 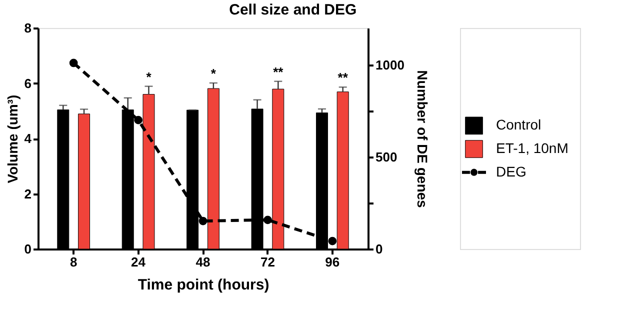 I want to click on y2-tick-label: 0, so click(x=379, y=249).